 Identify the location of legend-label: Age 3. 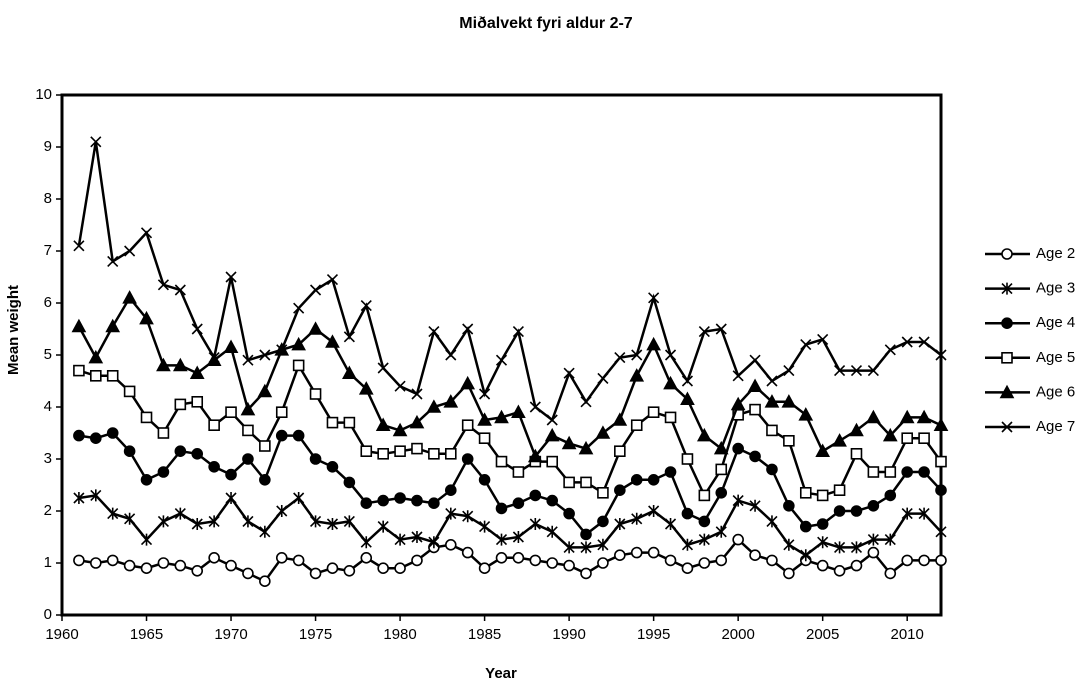
(1055, 288).